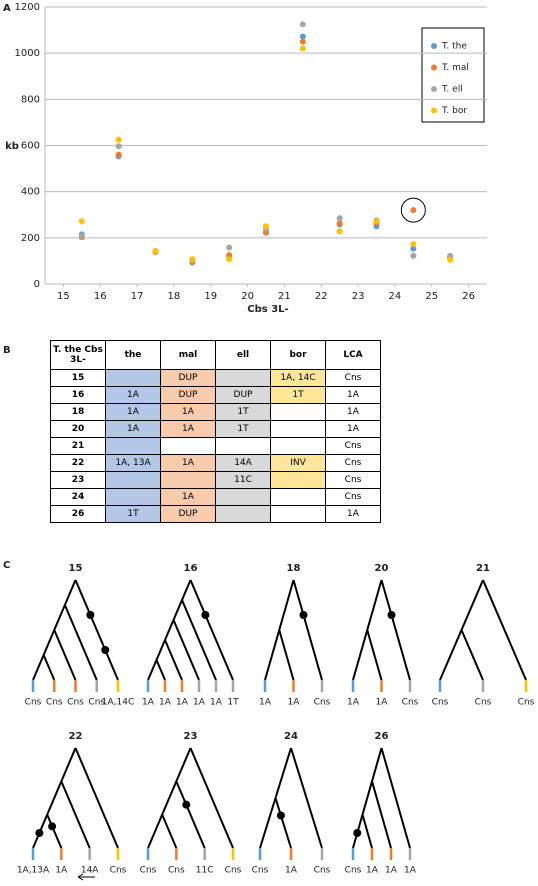 The width and height of the screenshot is (538, 886). I want to click on annotation-circle, so click(413, 210).